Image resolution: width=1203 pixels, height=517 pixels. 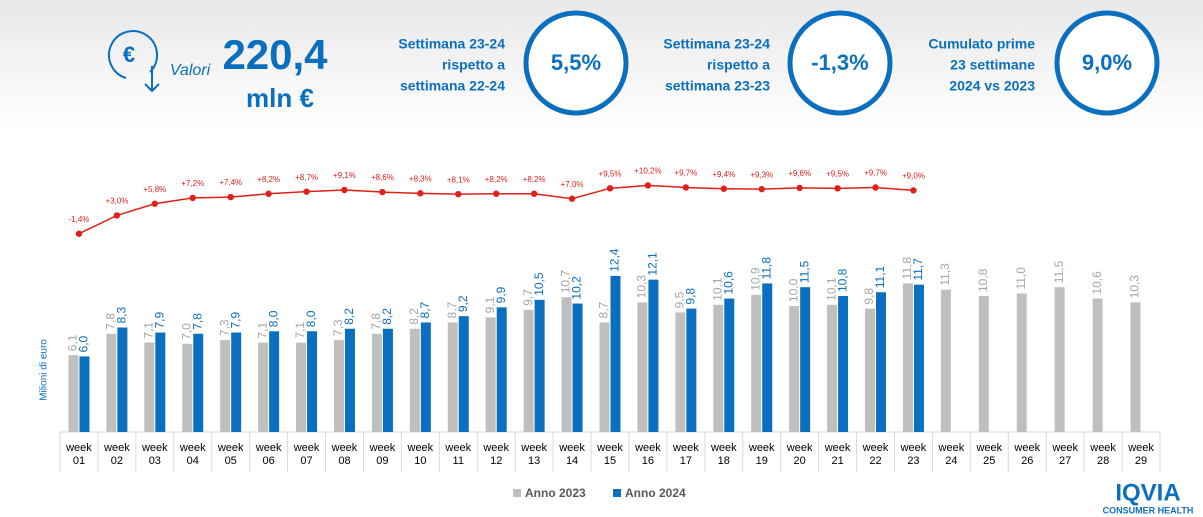 I want to click on x-tick-label: week 28, so click(x=1103, y=454).